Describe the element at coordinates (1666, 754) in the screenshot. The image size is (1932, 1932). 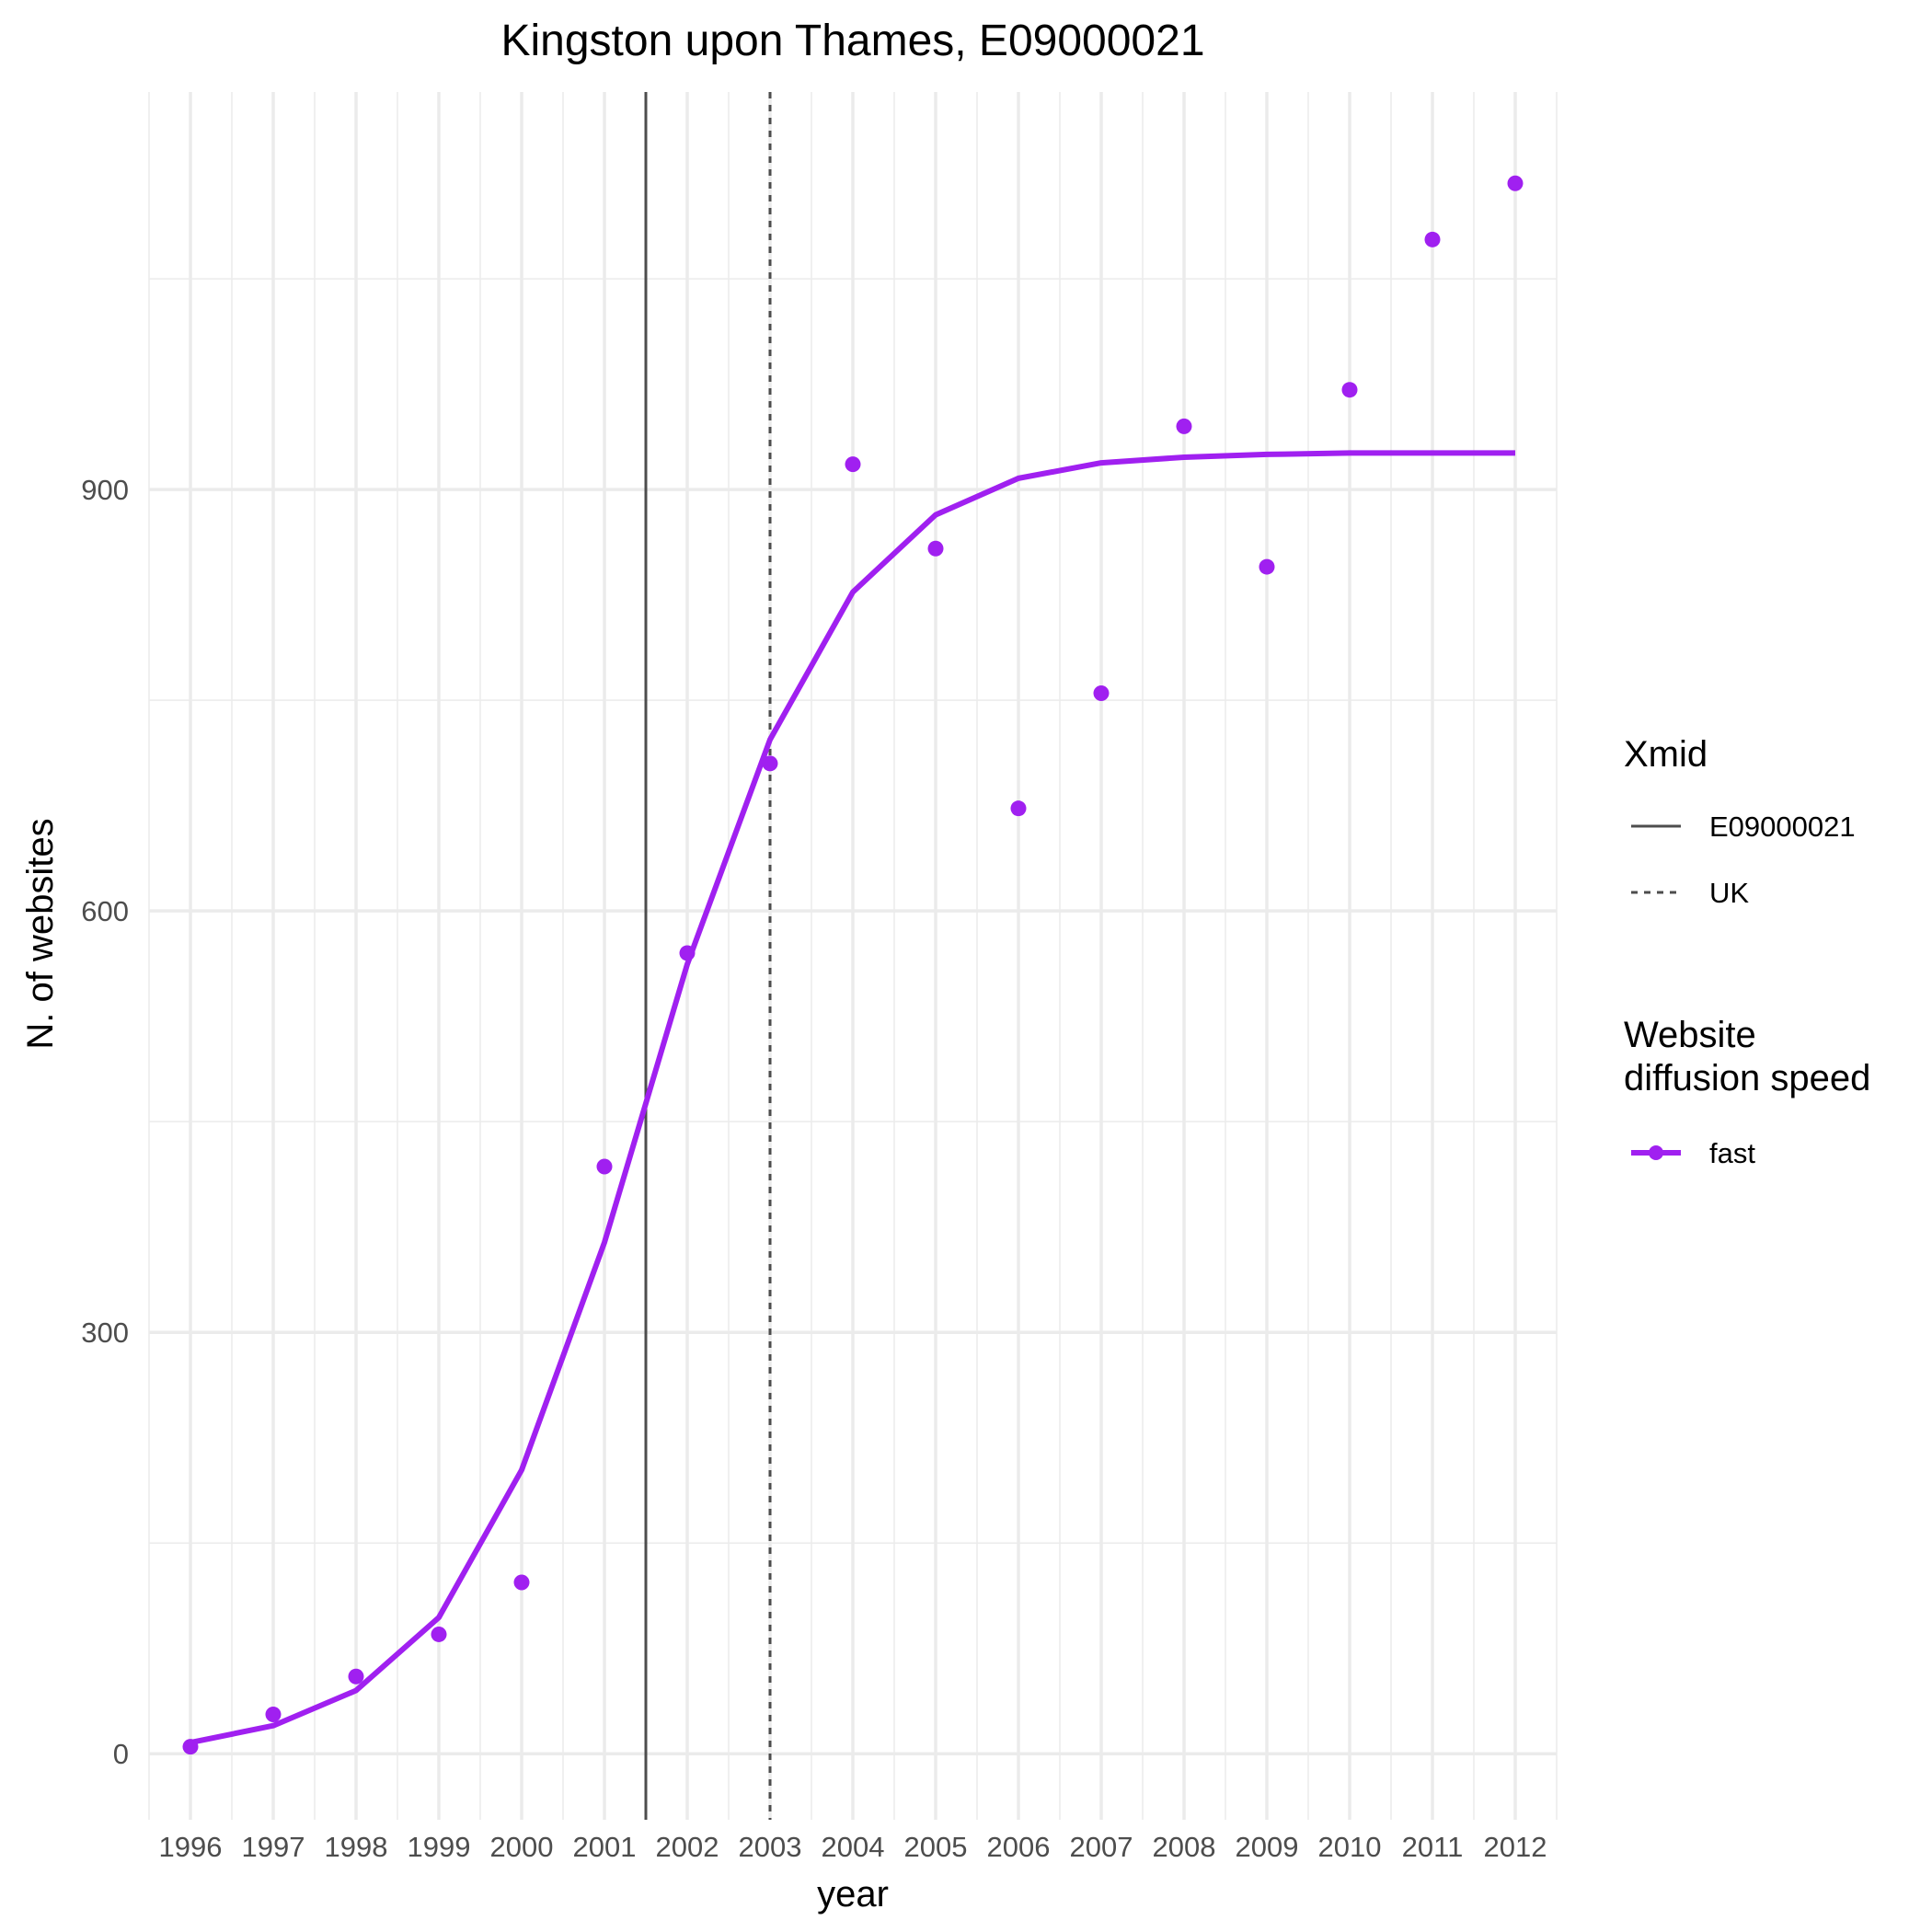
I see `legend-xmid-title: Xmid` at that location.